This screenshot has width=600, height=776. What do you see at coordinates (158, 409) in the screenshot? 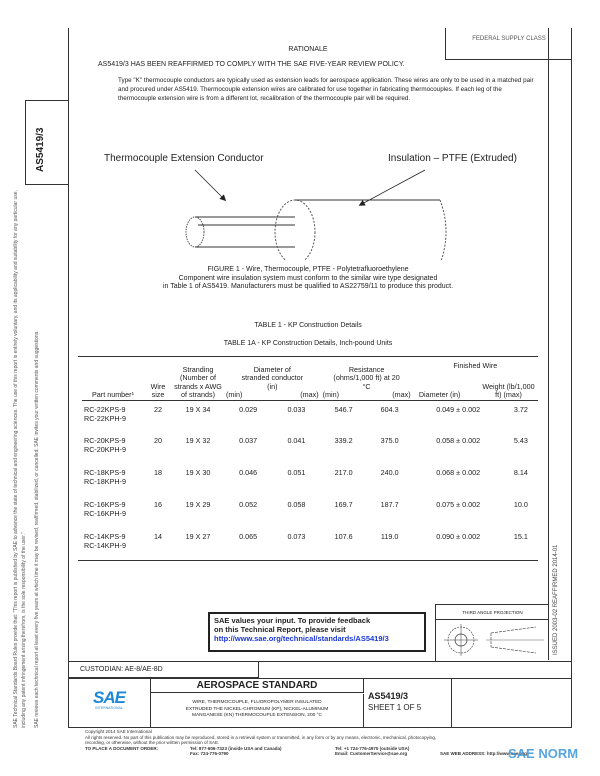
I see `cell-size: 22` at bounding box center [158, 409].